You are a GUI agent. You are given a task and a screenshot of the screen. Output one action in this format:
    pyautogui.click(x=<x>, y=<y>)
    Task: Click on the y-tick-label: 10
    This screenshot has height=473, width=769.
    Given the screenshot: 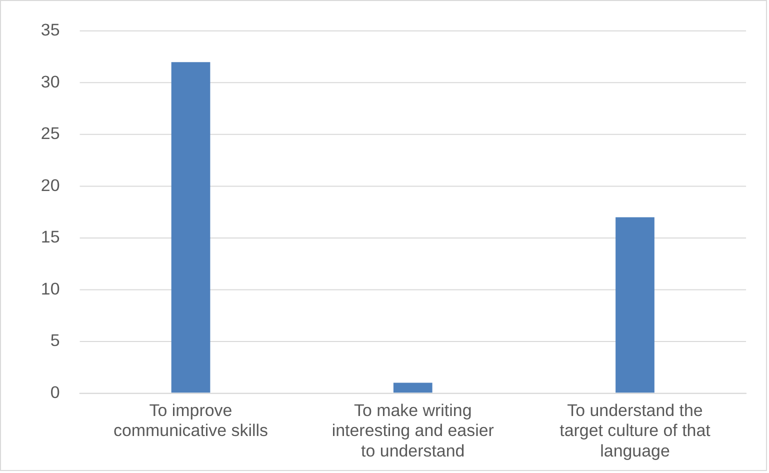 What is the action you would take?
    pyautogui.click(x=50, y=288)
    